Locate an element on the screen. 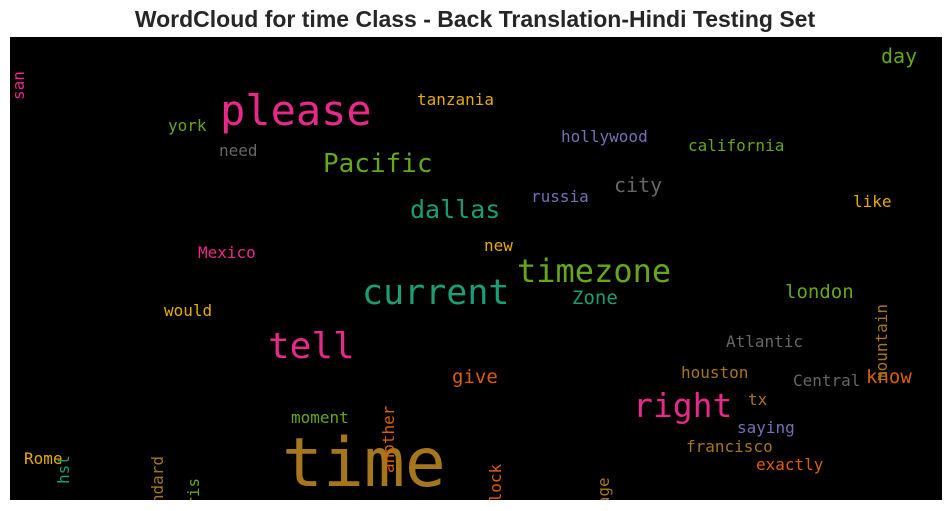  word-new: new is located at coordinates (498, 245).